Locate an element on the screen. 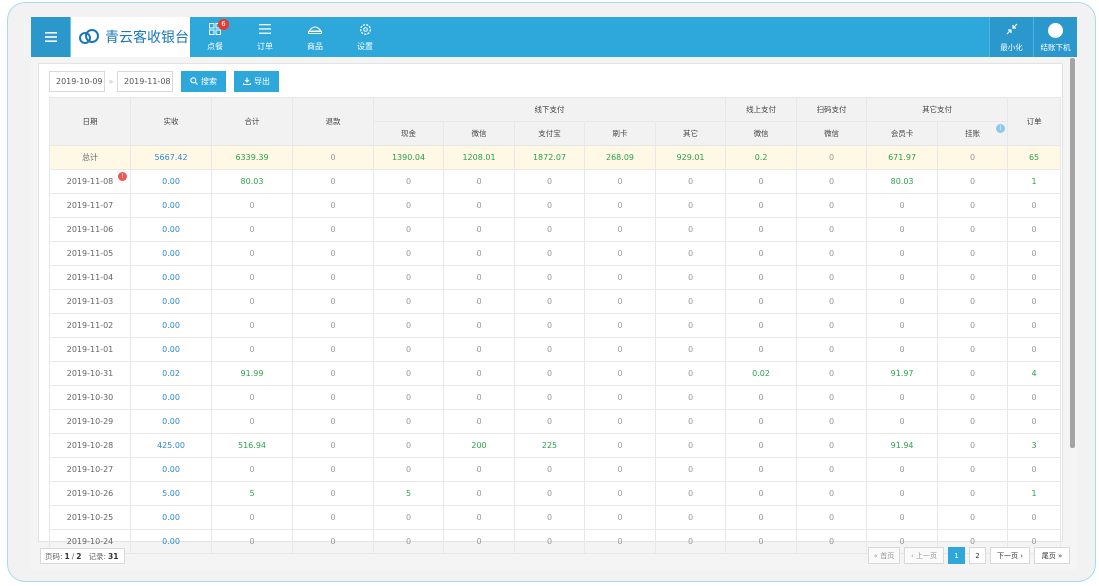  credit-value: 0 is located at coordinates (973, 493).